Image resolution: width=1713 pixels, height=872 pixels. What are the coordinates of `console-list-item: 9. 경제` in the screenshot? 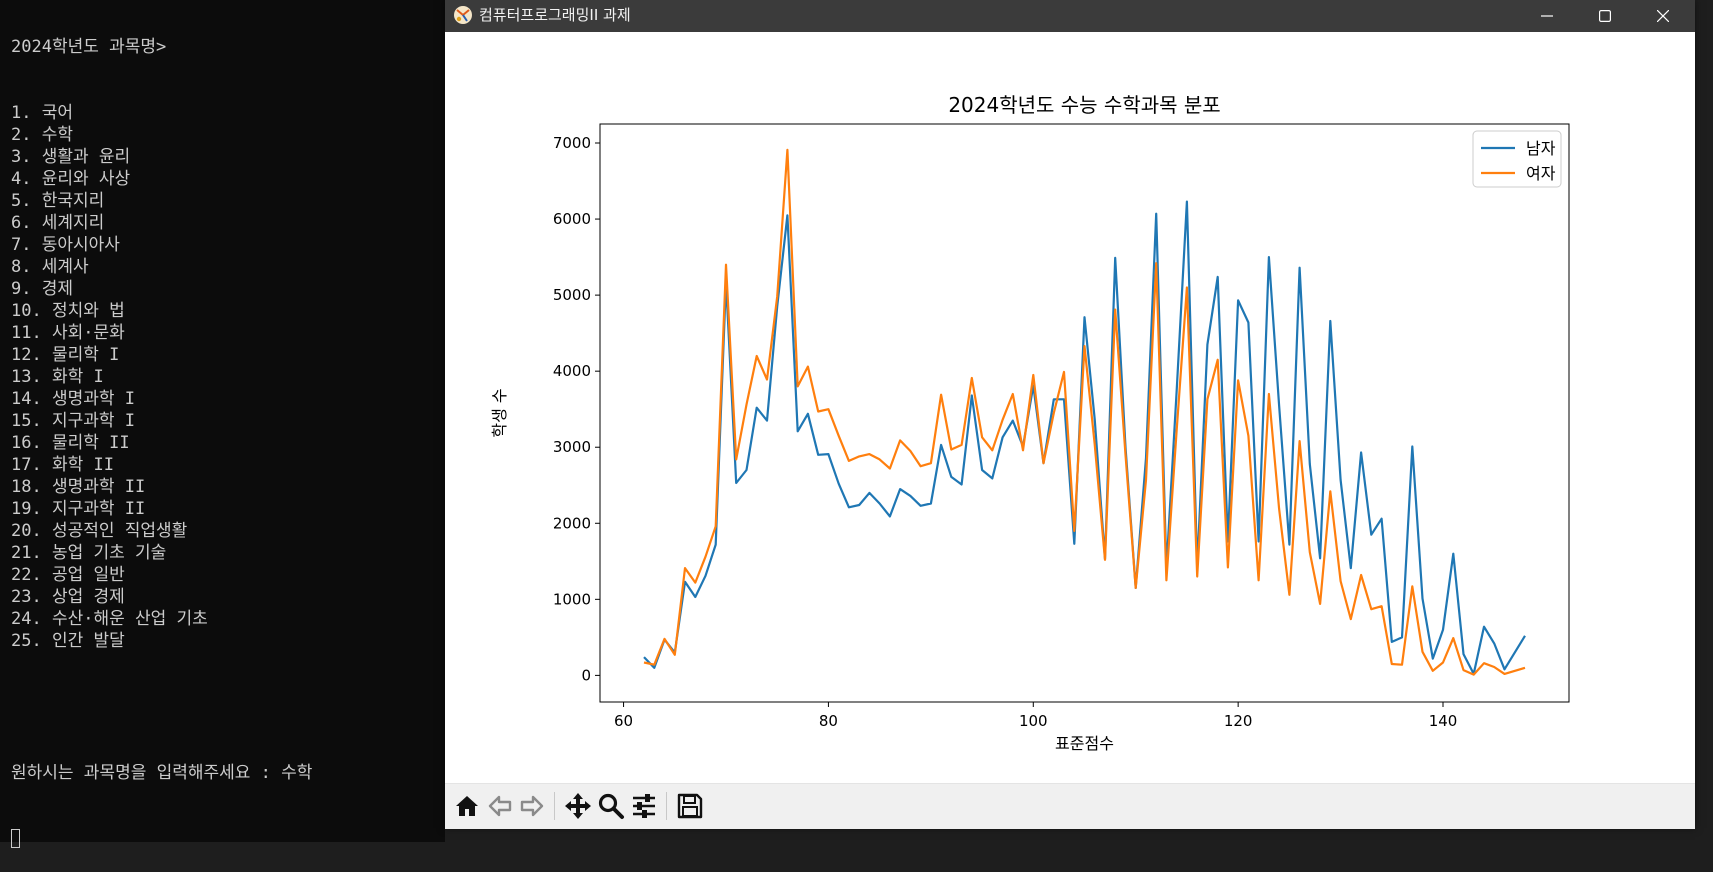 It's located at (42, 289).